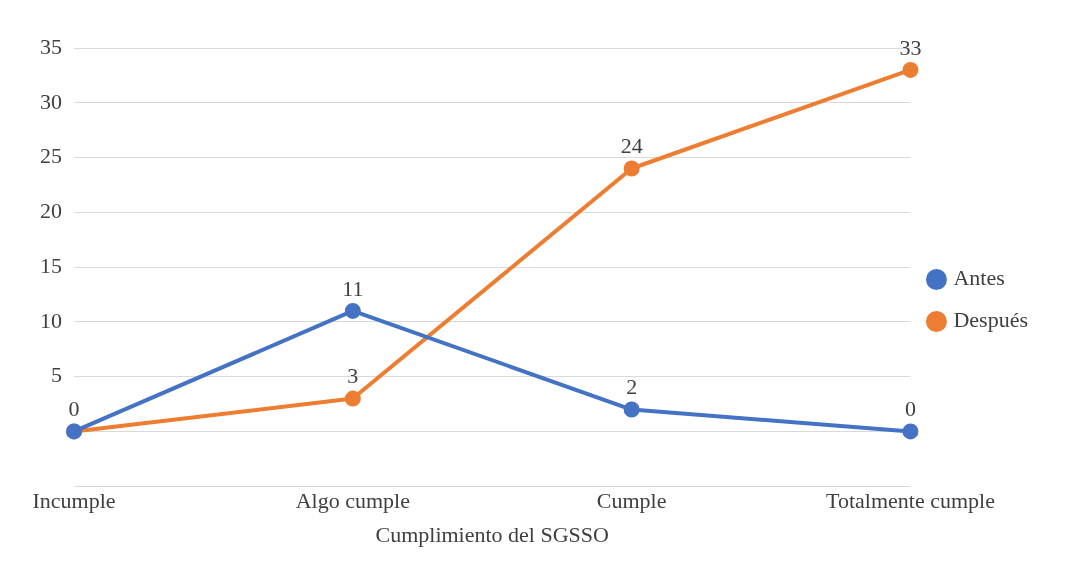  What do you see at coordinates (352, 501) in the screenshot?
I see `x-tick-label: Algo cumple` at bounding box center [352, 501].